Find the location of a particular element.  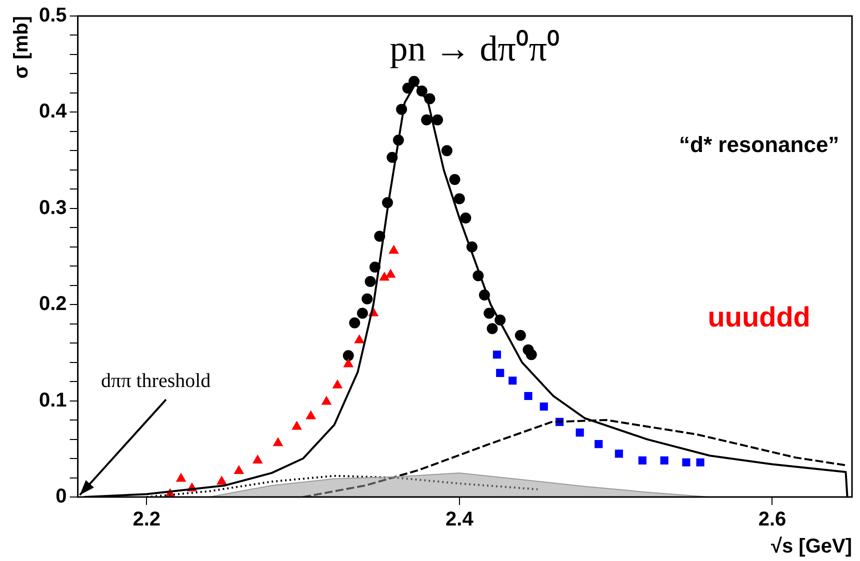

y-tick-label: 0 is located at coordinates (61, 497).